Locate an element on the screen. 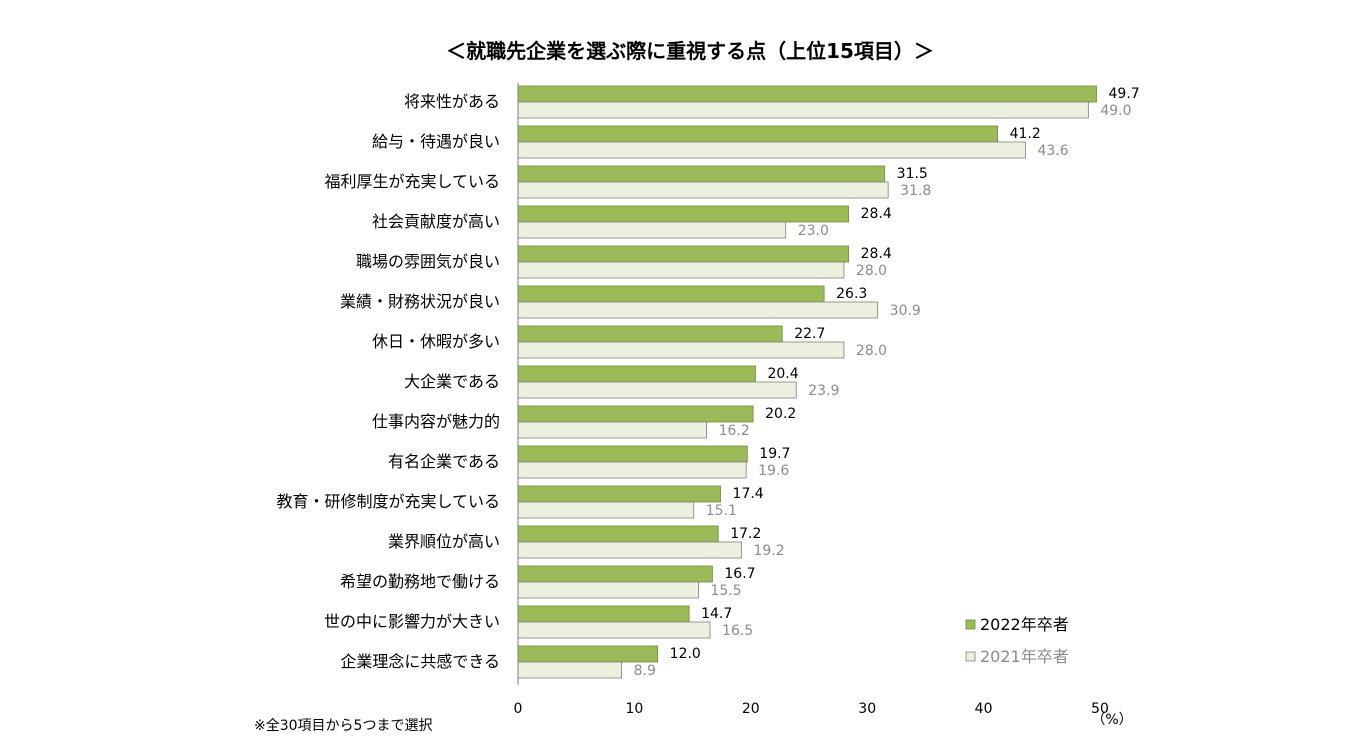 Image resolution: width=1352 pixels, height=744 pixels. category-label: 給与・待遇が良い is located at coordinates (436, 141).